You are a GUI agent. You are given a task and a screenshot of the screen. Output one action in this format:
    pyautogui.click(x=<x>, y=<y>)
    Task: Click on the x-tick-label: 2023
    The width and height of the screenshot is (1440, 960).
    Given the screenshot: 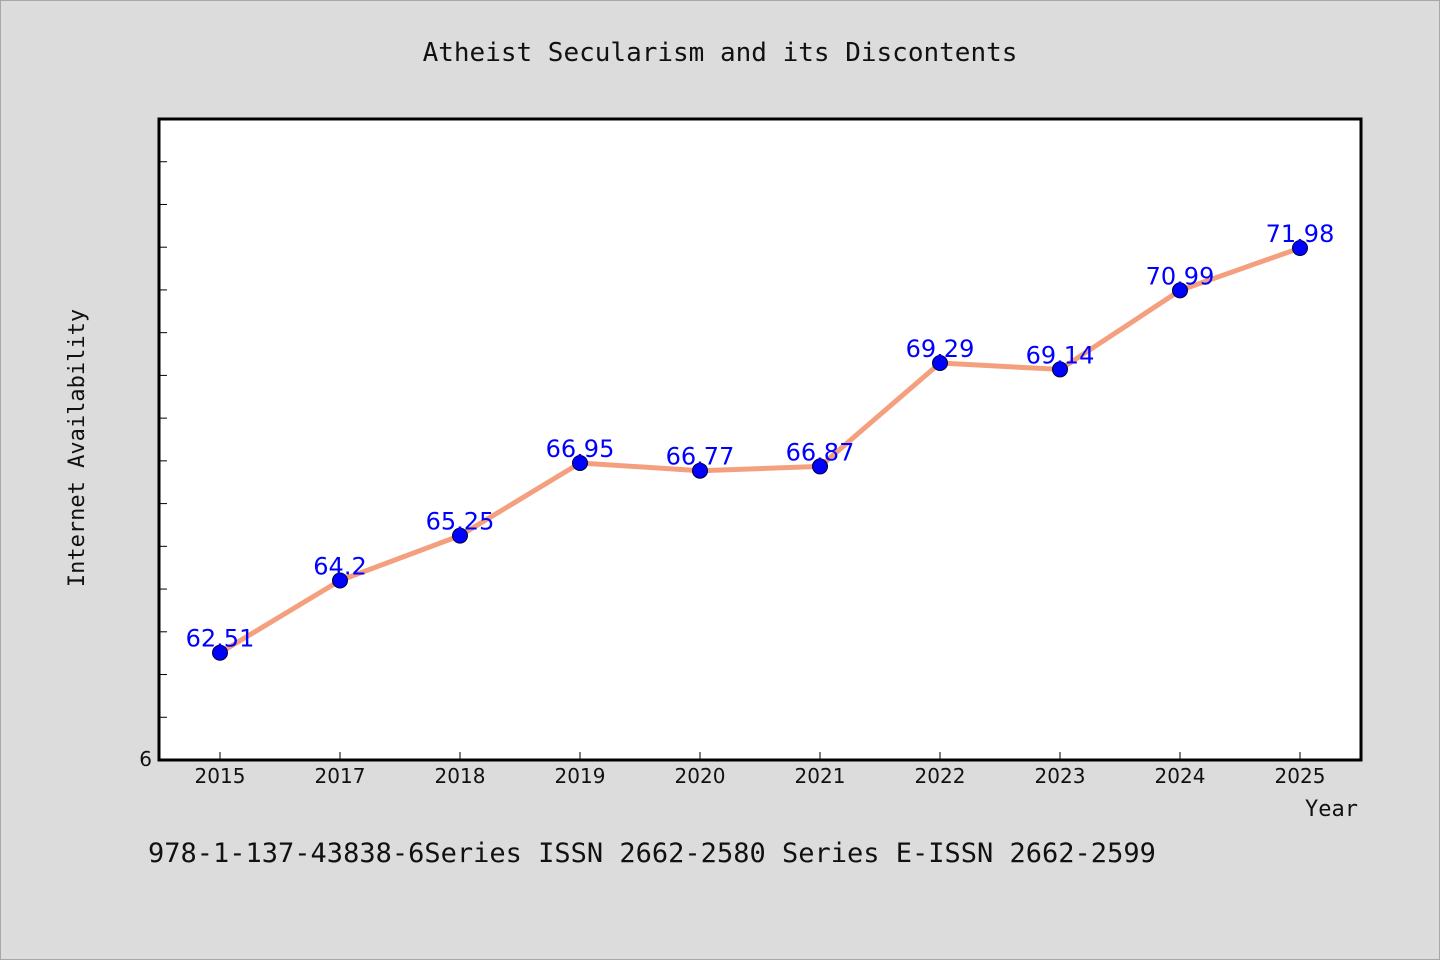 What is the action you would take?
    pyautogui.click(x=1060, y=776)
    